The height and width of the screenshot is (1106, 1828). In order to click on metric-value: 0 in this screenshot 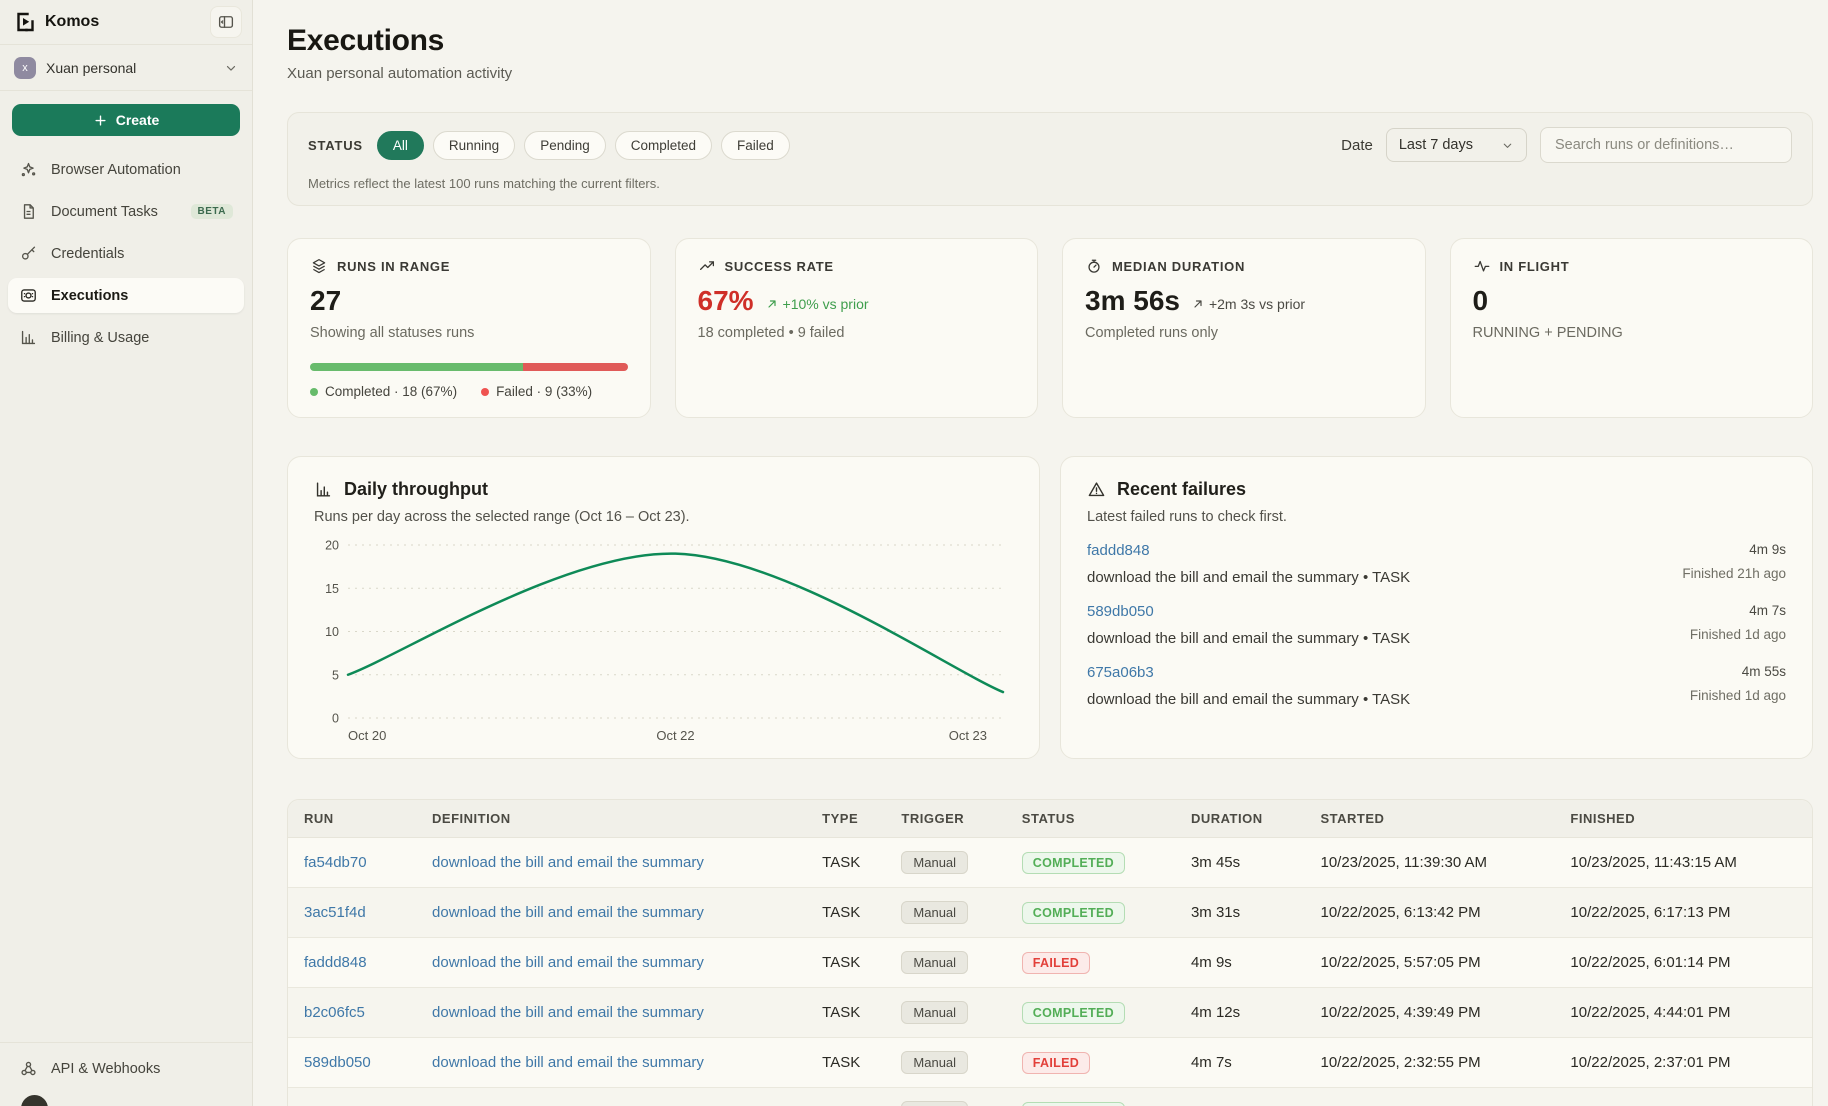, I will do `click(1480, 300)`.